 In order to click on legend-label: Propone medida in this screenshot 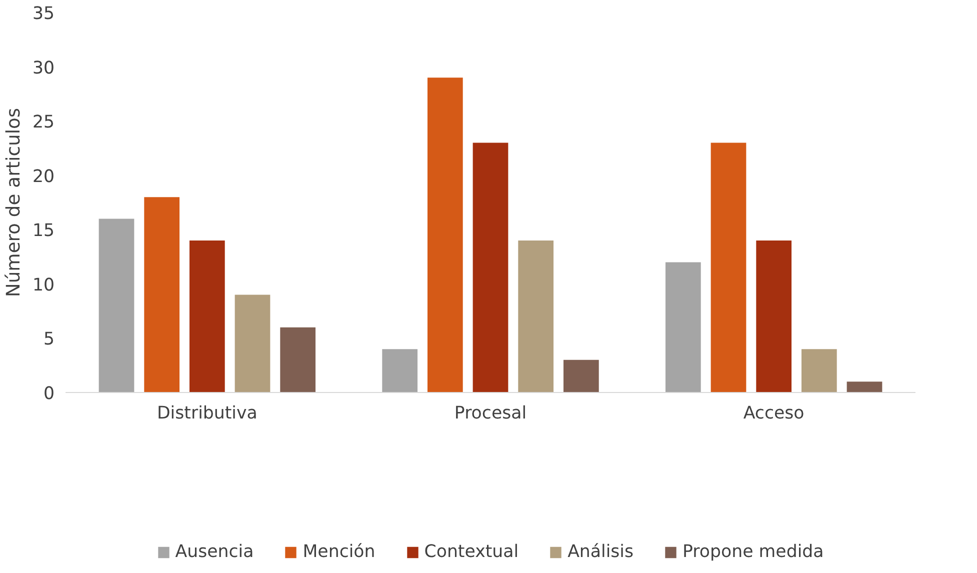, I will do `click(753, 552)`.